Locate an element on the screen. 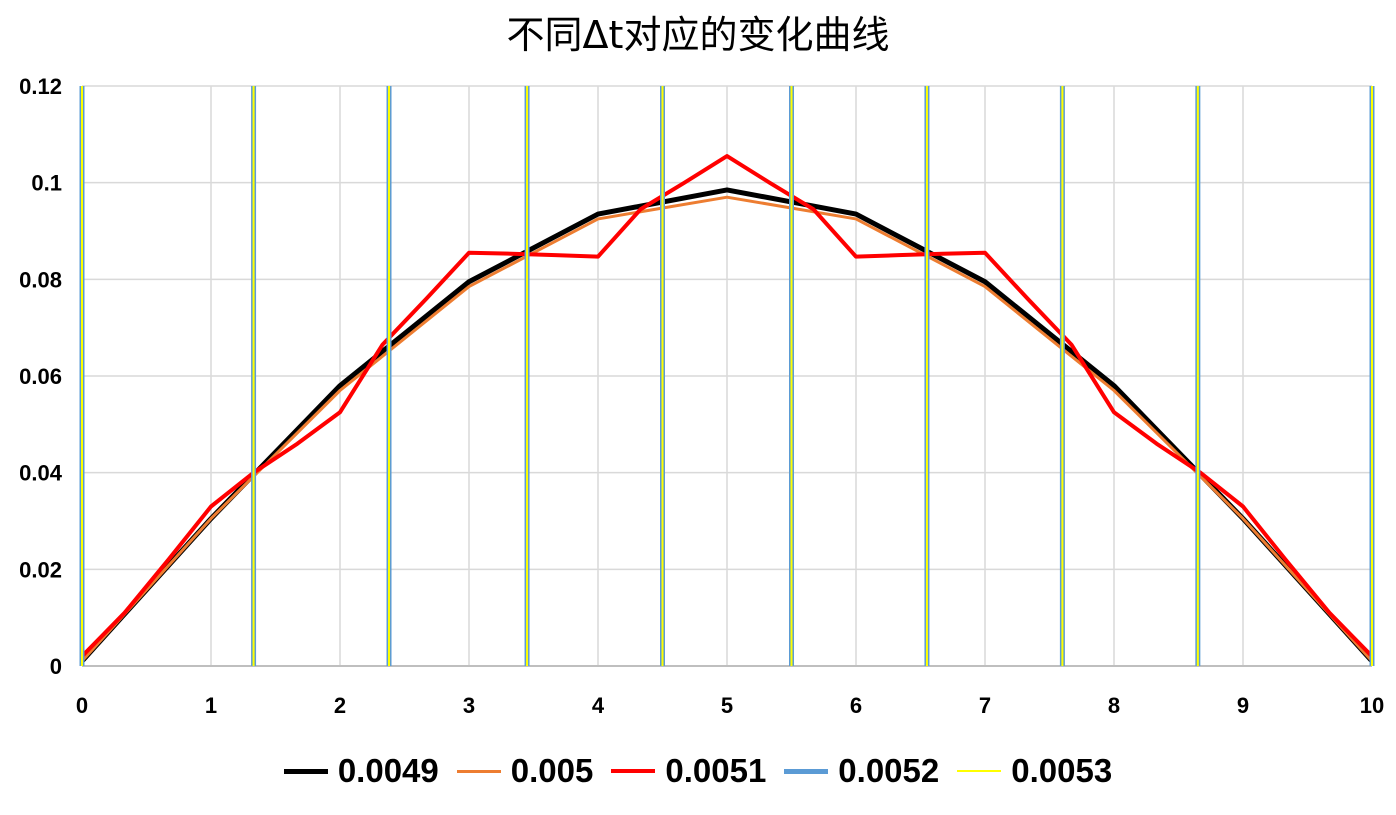 This screenshot has height=815, width=1396. y-tick-labels: 0 0.02 0.04 0.06 0.08 0.1 0.12 is located at coordinates (41, 376).